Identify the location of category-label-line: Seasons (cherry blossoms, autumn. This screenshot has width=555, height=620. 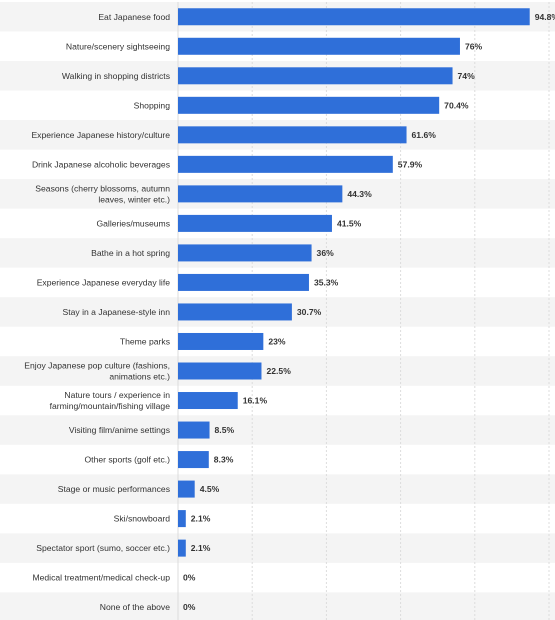
(102, 188).